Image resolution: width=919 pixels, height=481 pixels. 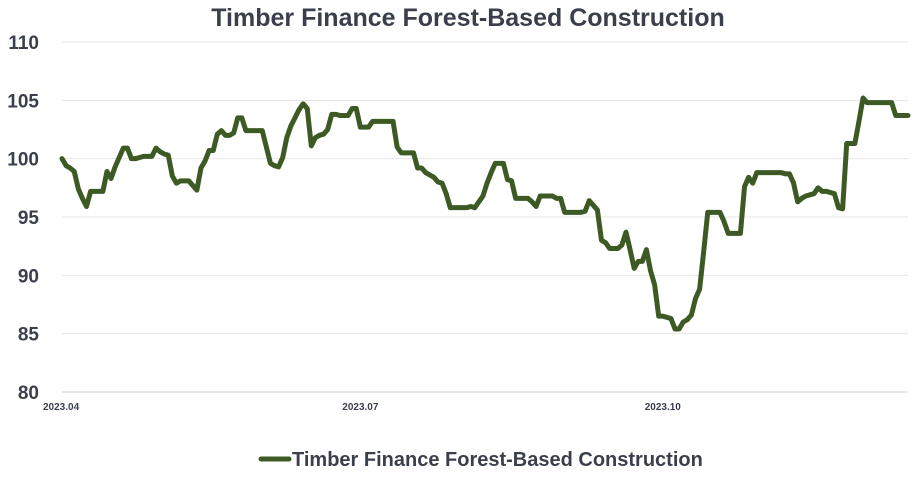 I want to click on legend-label: Timber Finance Forest-Based Construction, so click(x=497, y=460).